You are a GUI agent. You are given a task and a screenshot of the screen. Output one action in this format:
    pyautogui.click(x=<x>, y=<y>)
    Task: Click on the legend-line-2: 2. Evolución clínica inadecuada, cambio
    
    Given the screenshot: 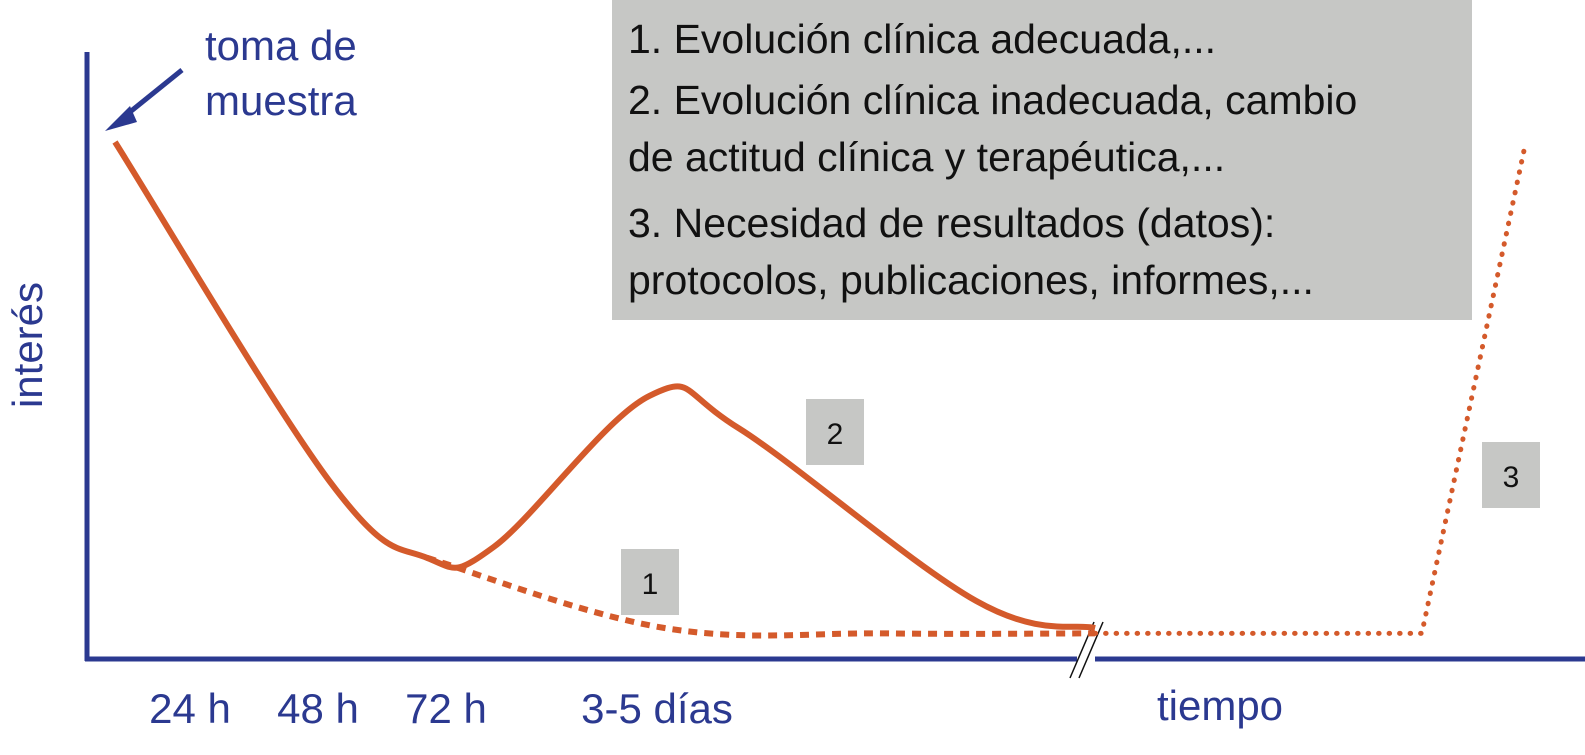 What is the action you would take?
    pyautogui.click(x=992, y=100)
    